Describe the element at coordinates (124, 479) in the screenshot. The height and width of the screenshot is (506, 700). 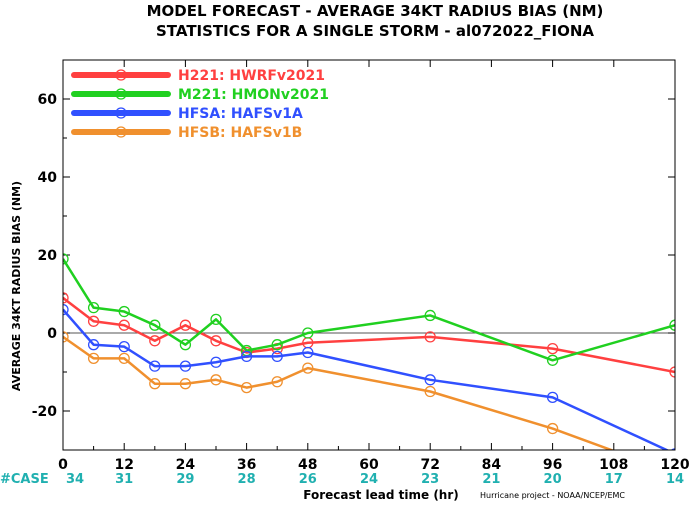
I see `case-count: 31` at that location.